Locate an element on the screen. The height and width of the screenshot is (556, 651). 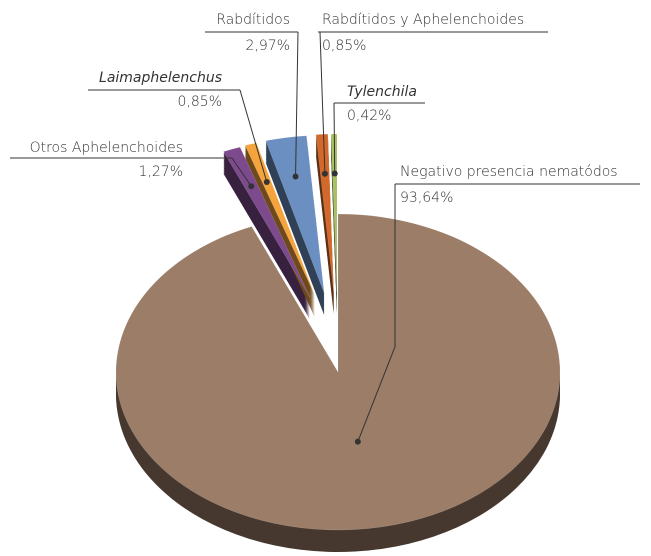
value-label: 2,97% is located at coordinates (268, 46).